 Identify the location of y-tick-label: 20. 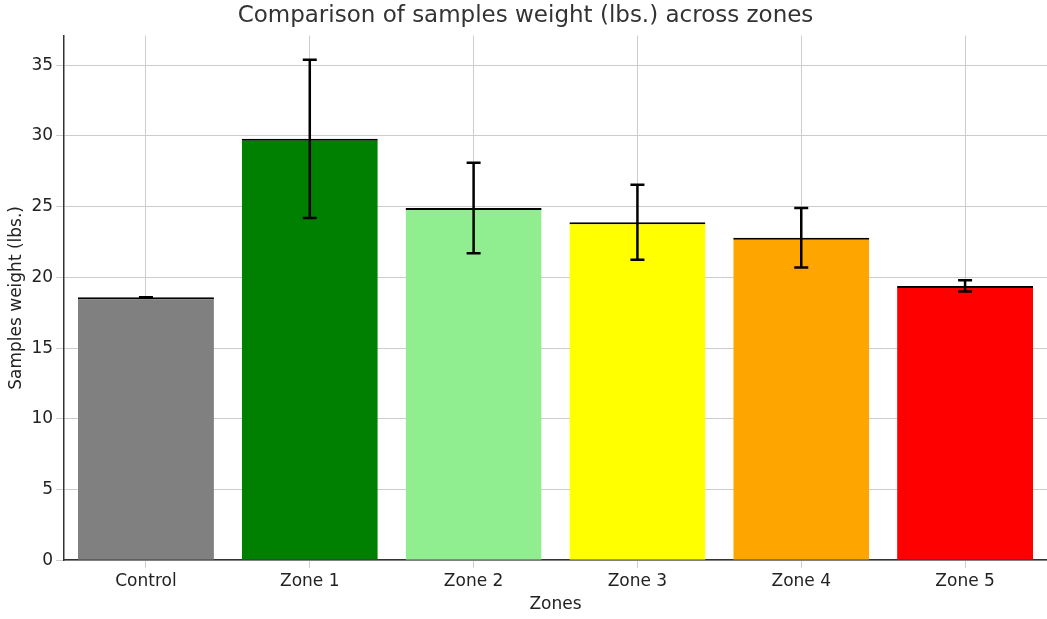
(42, 275).